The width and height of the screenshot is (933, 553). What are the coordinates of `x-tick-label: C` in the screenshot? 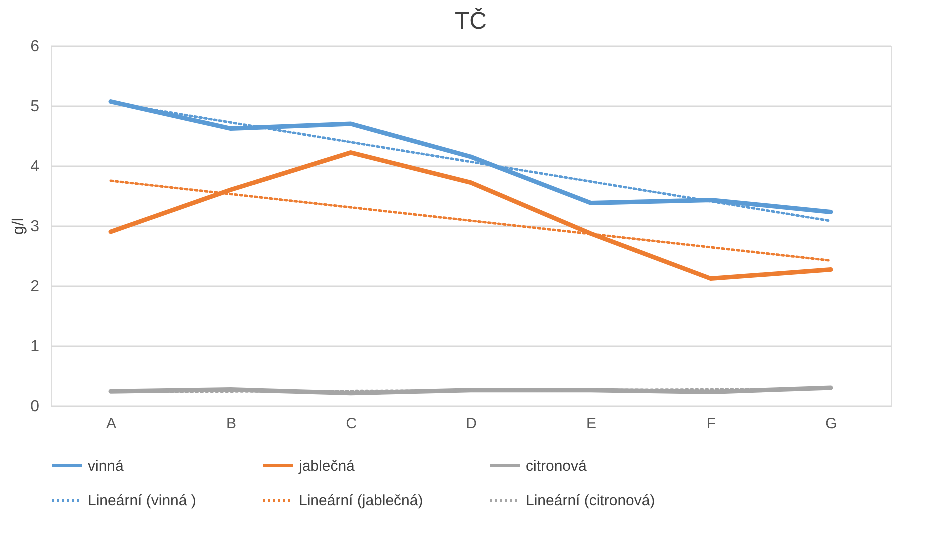 It's located at (352, 424).